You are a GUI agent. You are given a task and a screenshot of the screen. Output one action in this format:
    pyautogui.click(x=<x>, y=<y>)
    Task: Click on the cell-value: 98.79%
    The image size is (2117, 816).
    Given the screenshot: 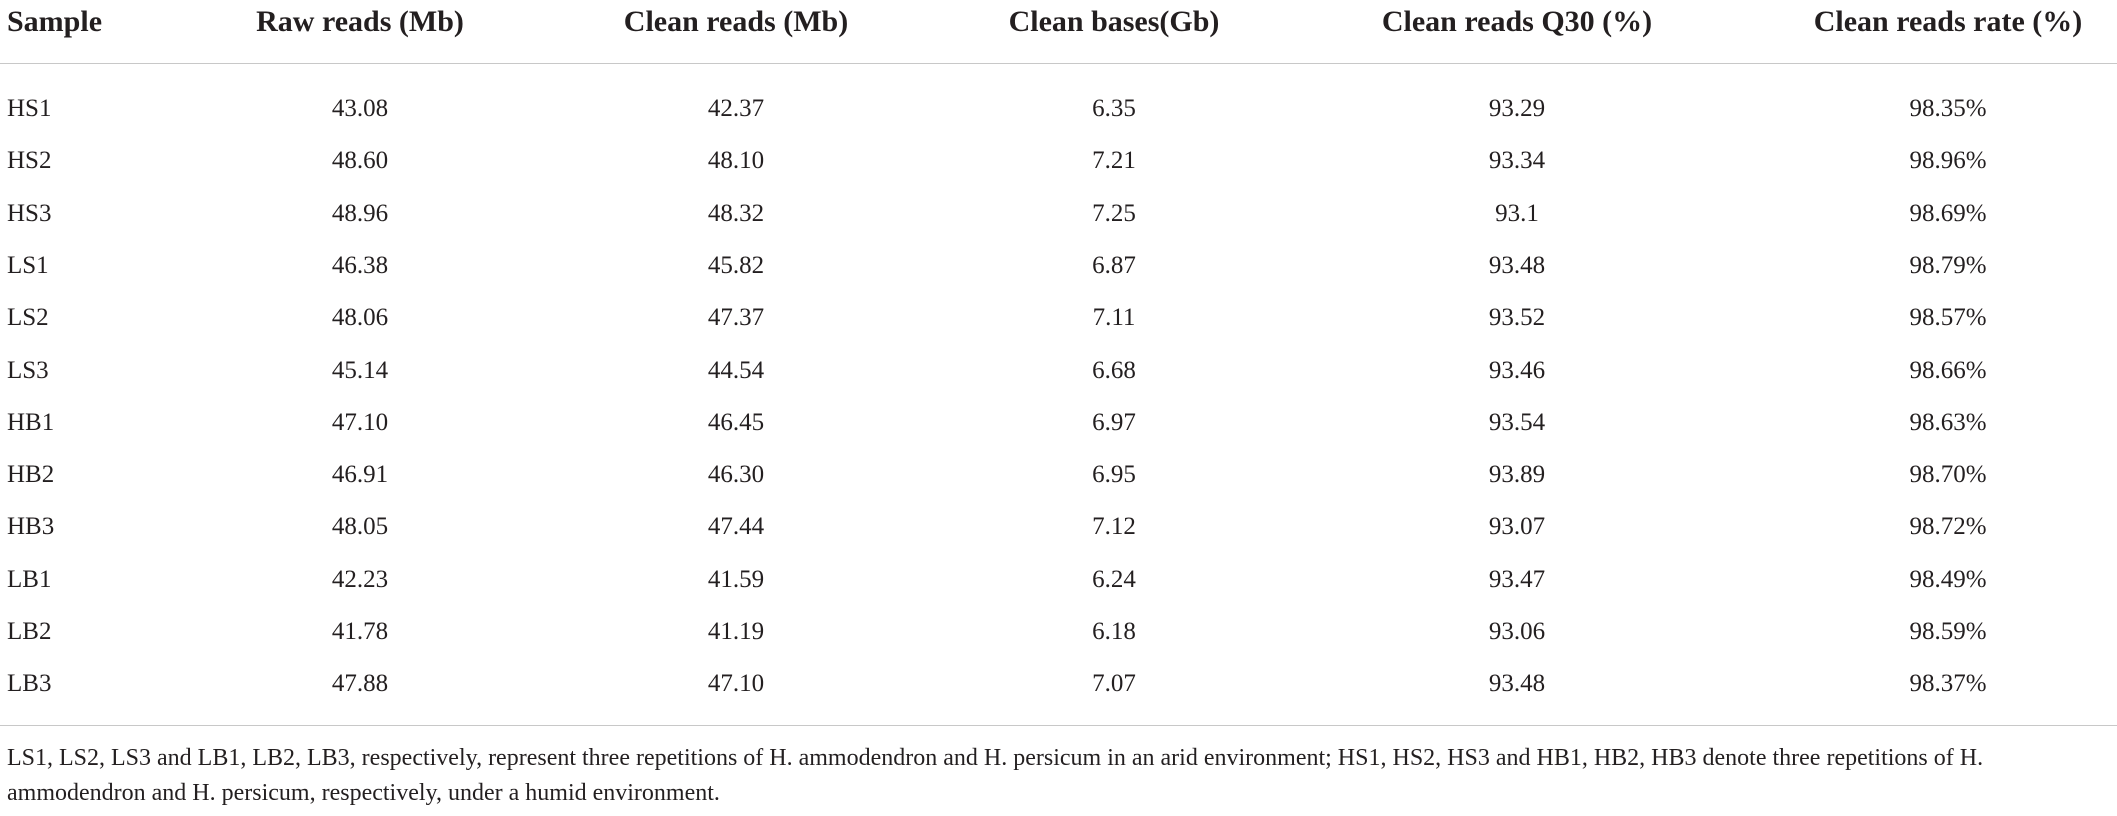 What is the action you would take?
    pyautogui.click(x=1948, y=265)
    